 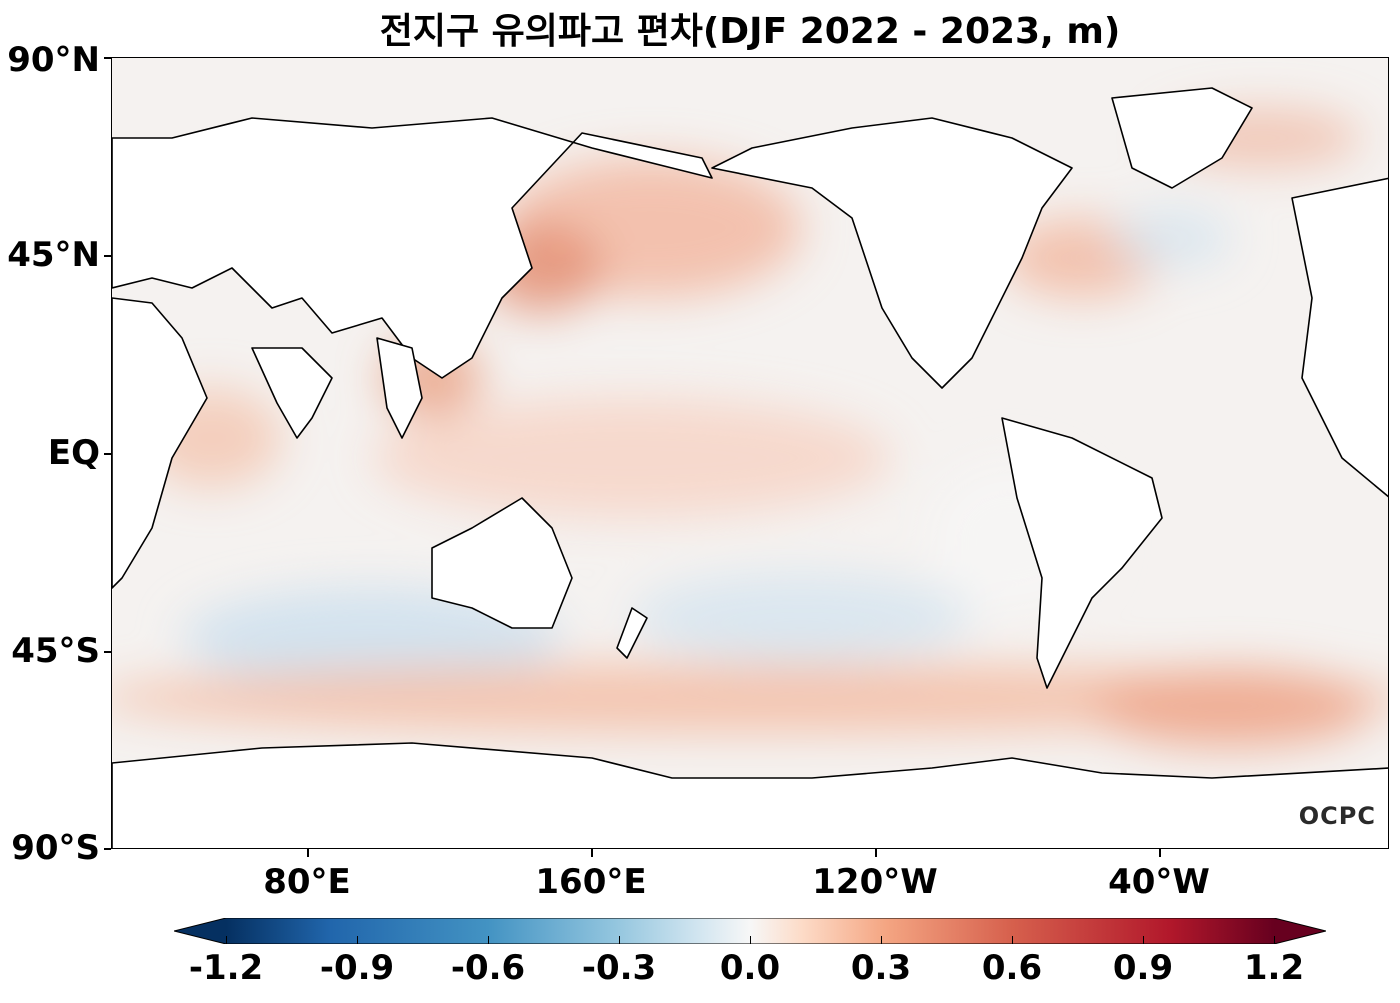 I want to click on antarctica, so click(x=750, y=795).